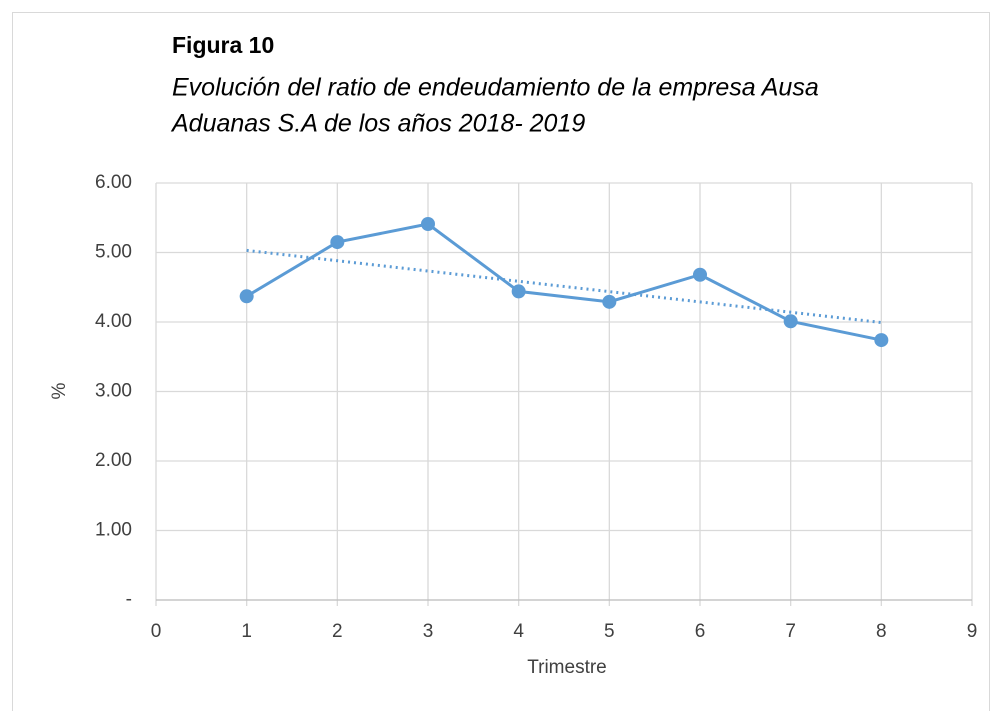  Describe the element at coordinates (113, 182) in the screenshot. I see `y-tick-label: 6.00` at that location.